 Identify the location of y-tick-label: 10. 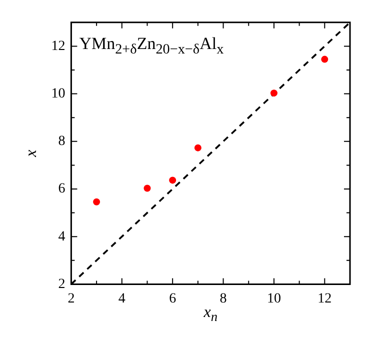
(58, 94).